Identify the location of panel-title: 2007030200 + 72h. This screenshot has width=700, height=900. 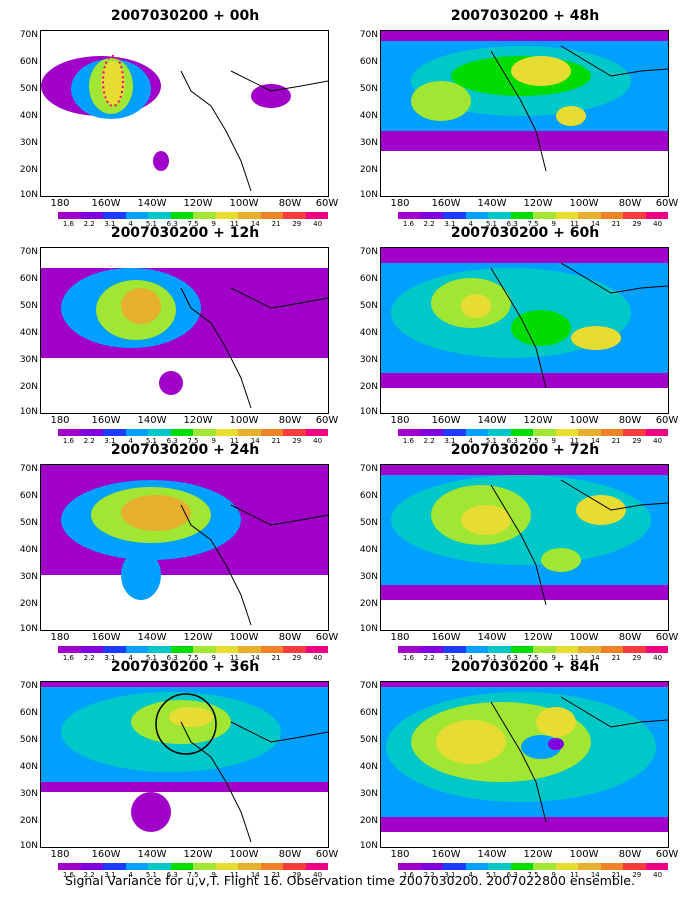
(525, 450).